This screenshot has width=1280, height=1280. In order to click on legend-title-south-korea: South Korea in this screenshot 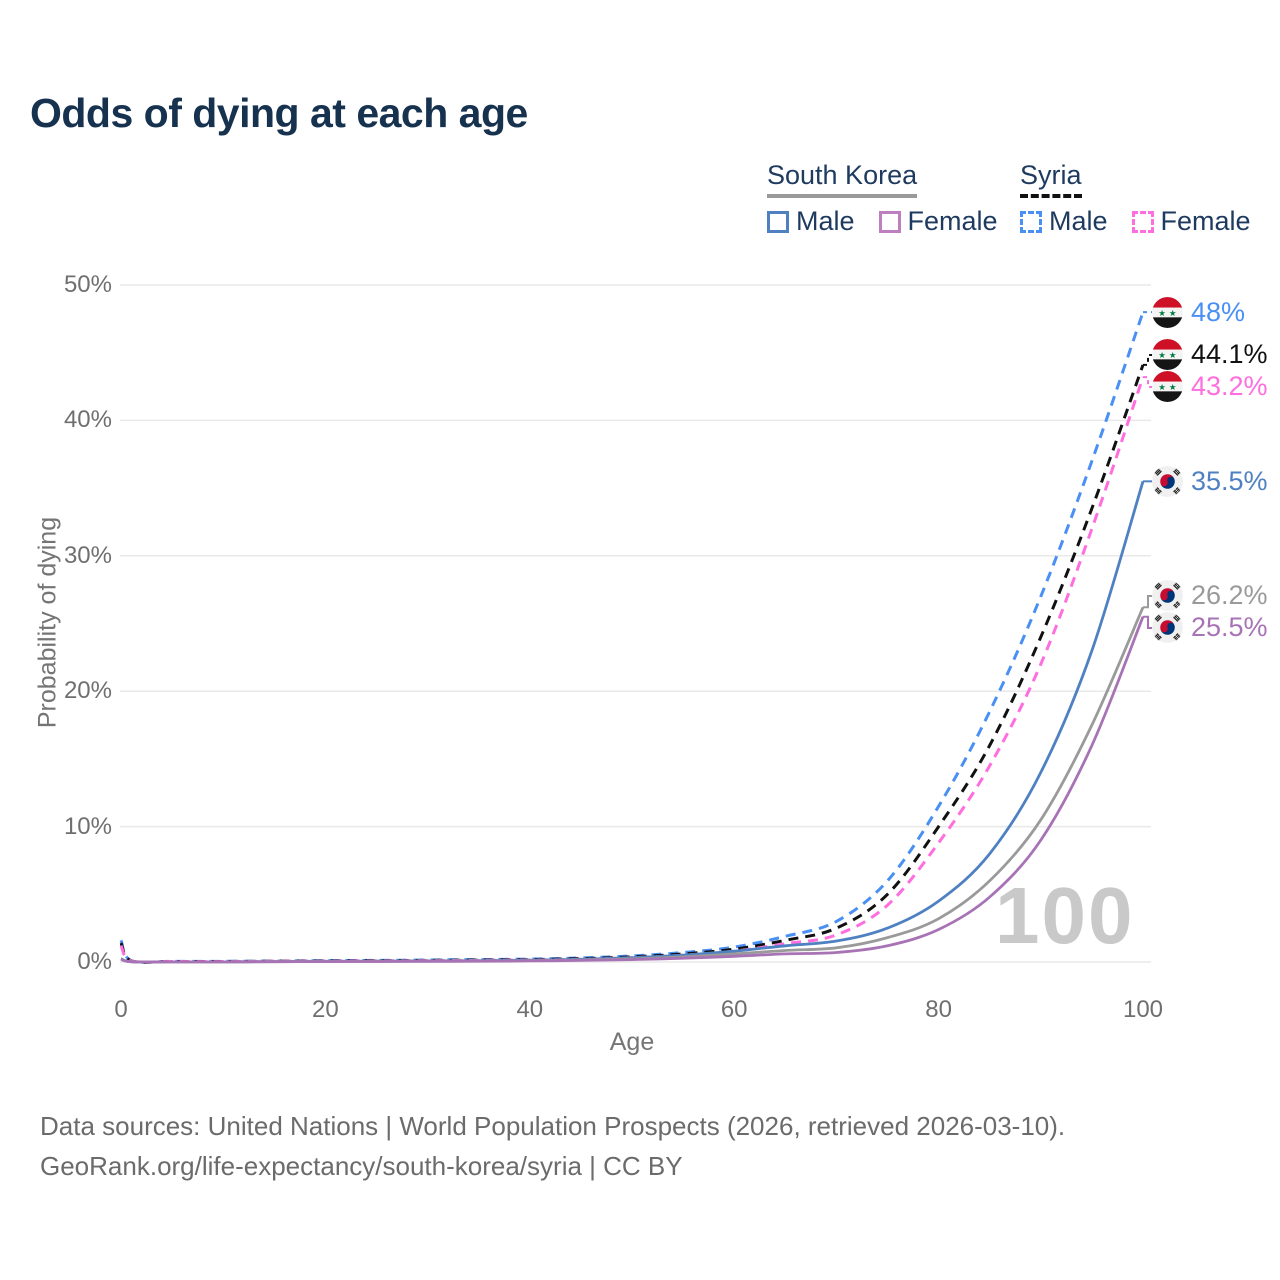, I will do `click(842, 179)`.